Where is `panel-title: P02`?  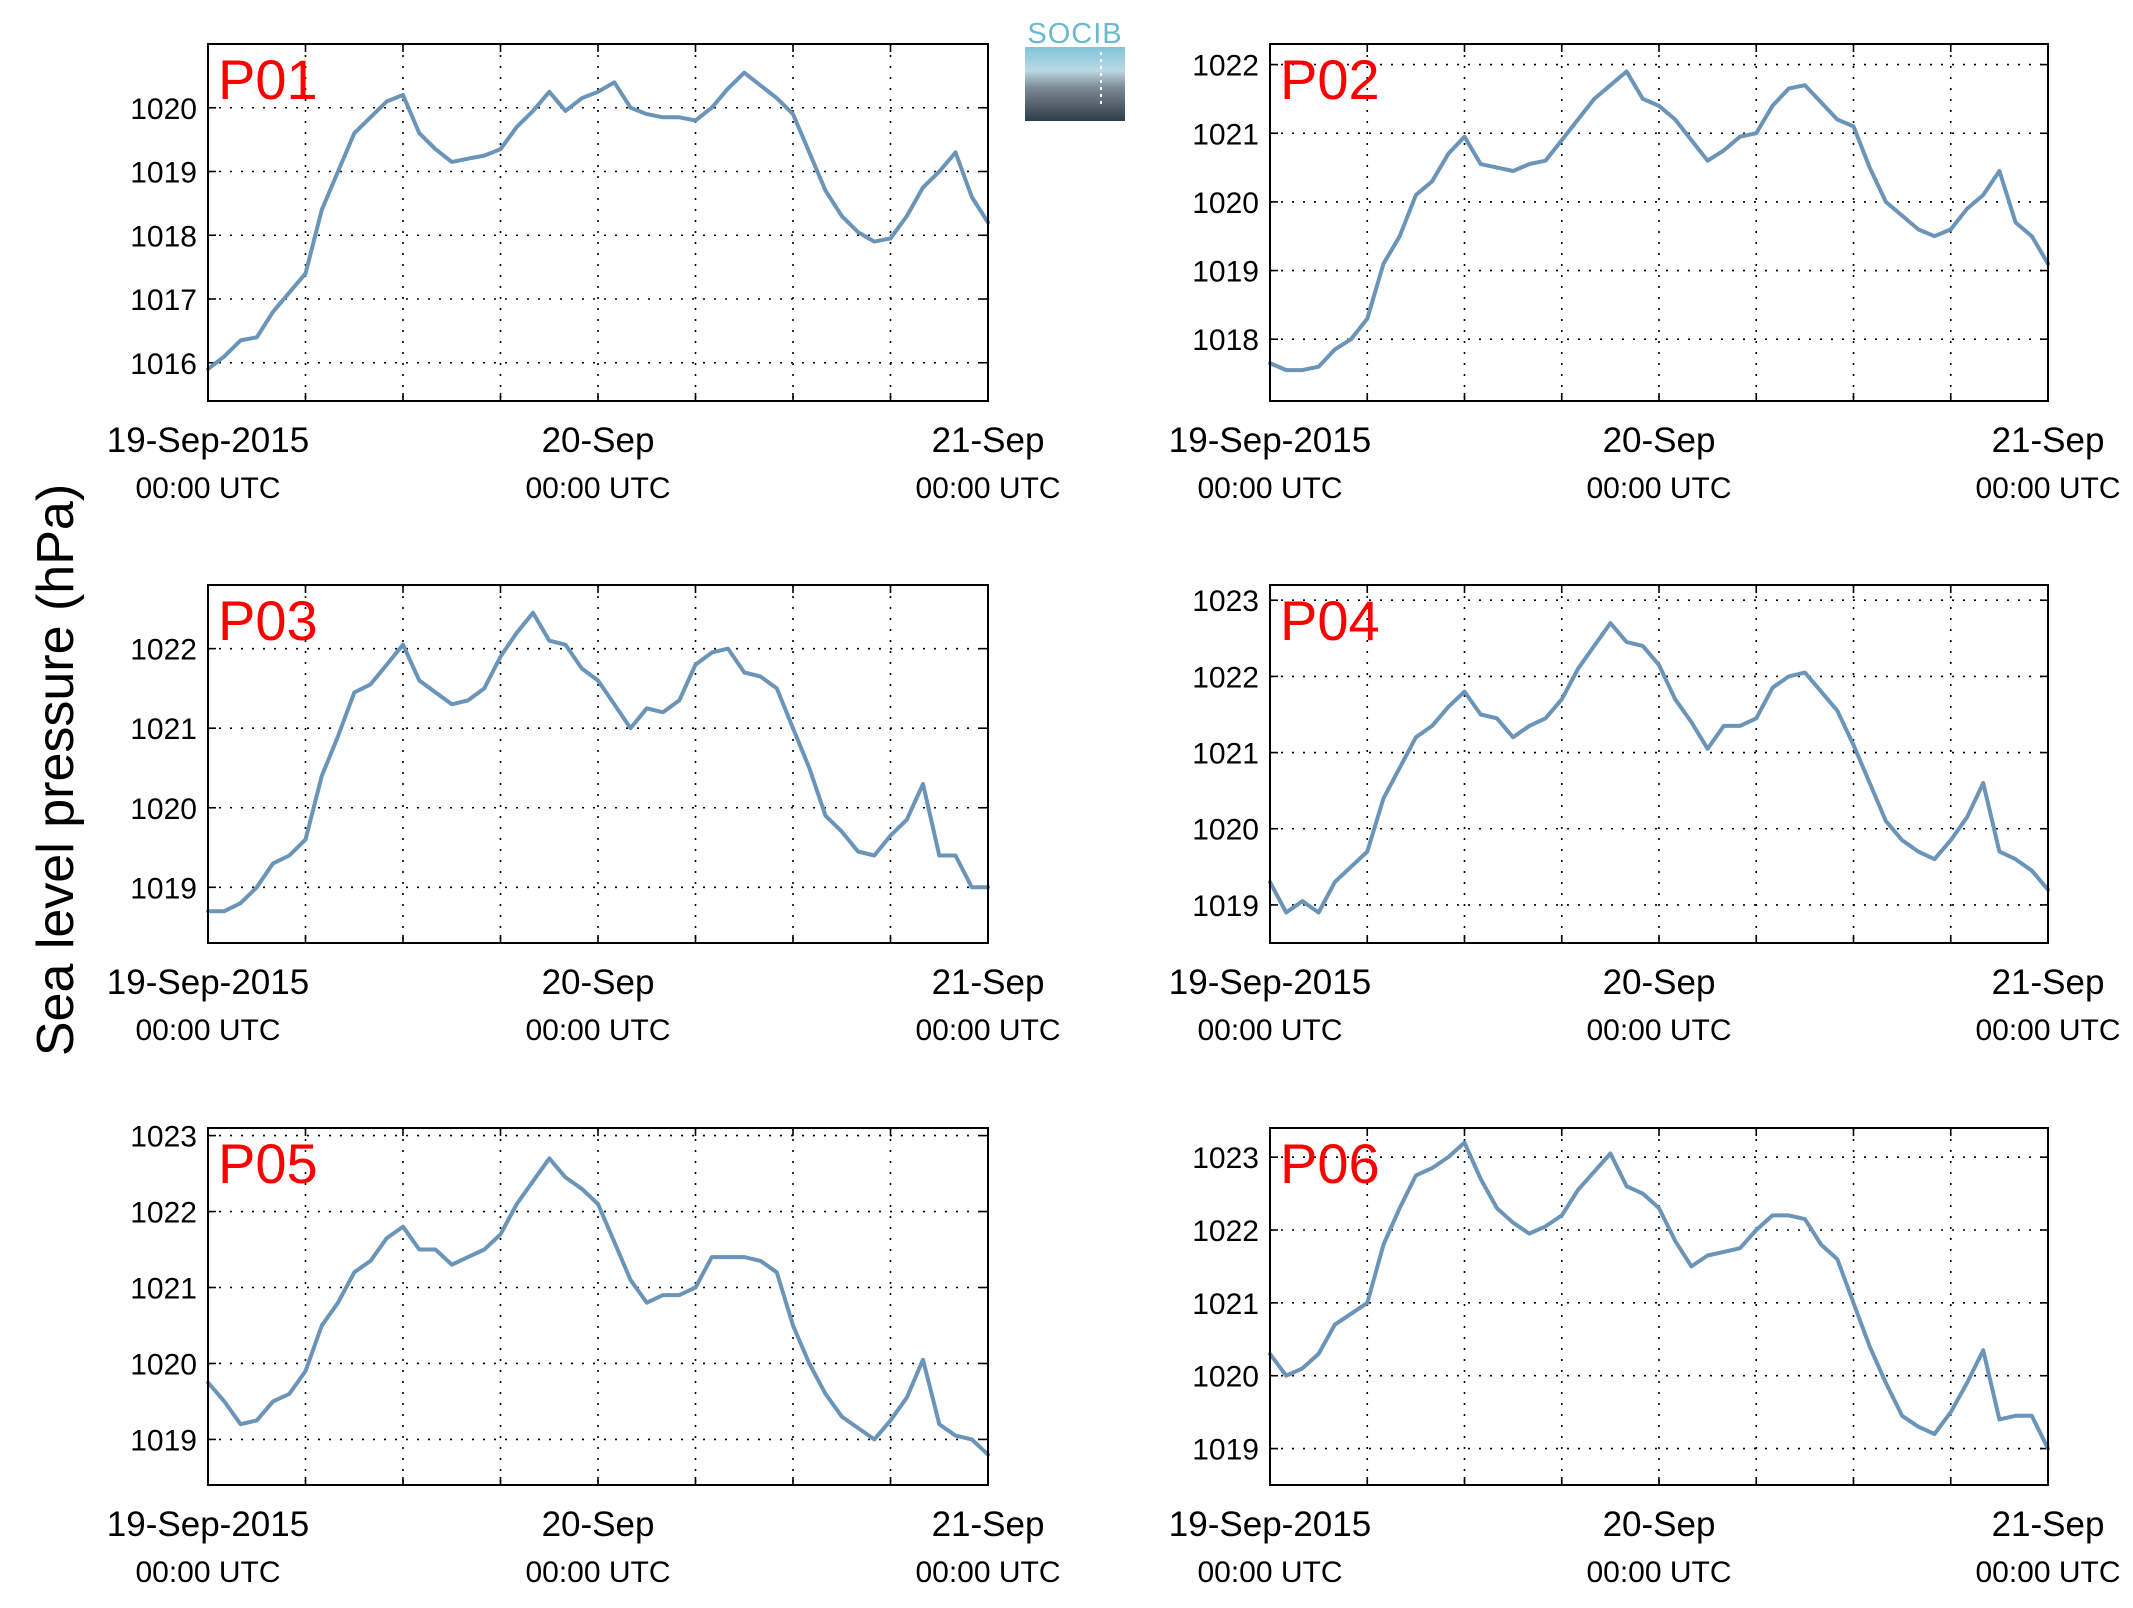
panel-title: P02 is located at coordinates (1330, 79).